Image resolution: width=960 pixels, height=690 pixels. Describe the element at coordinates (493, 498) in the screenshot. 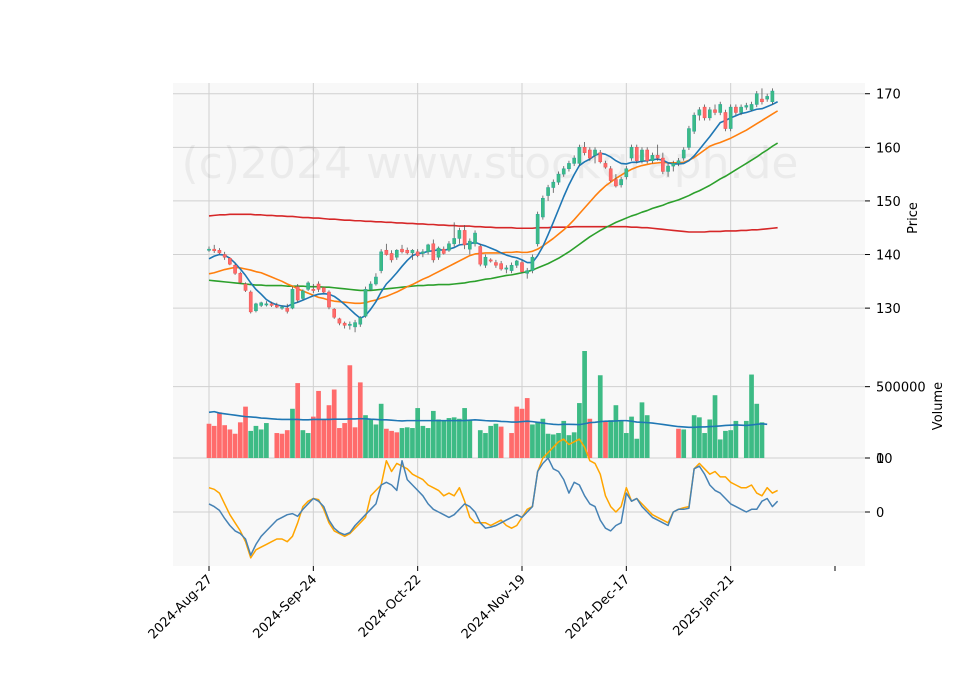

I see `oscillator-signal-line` at that location.